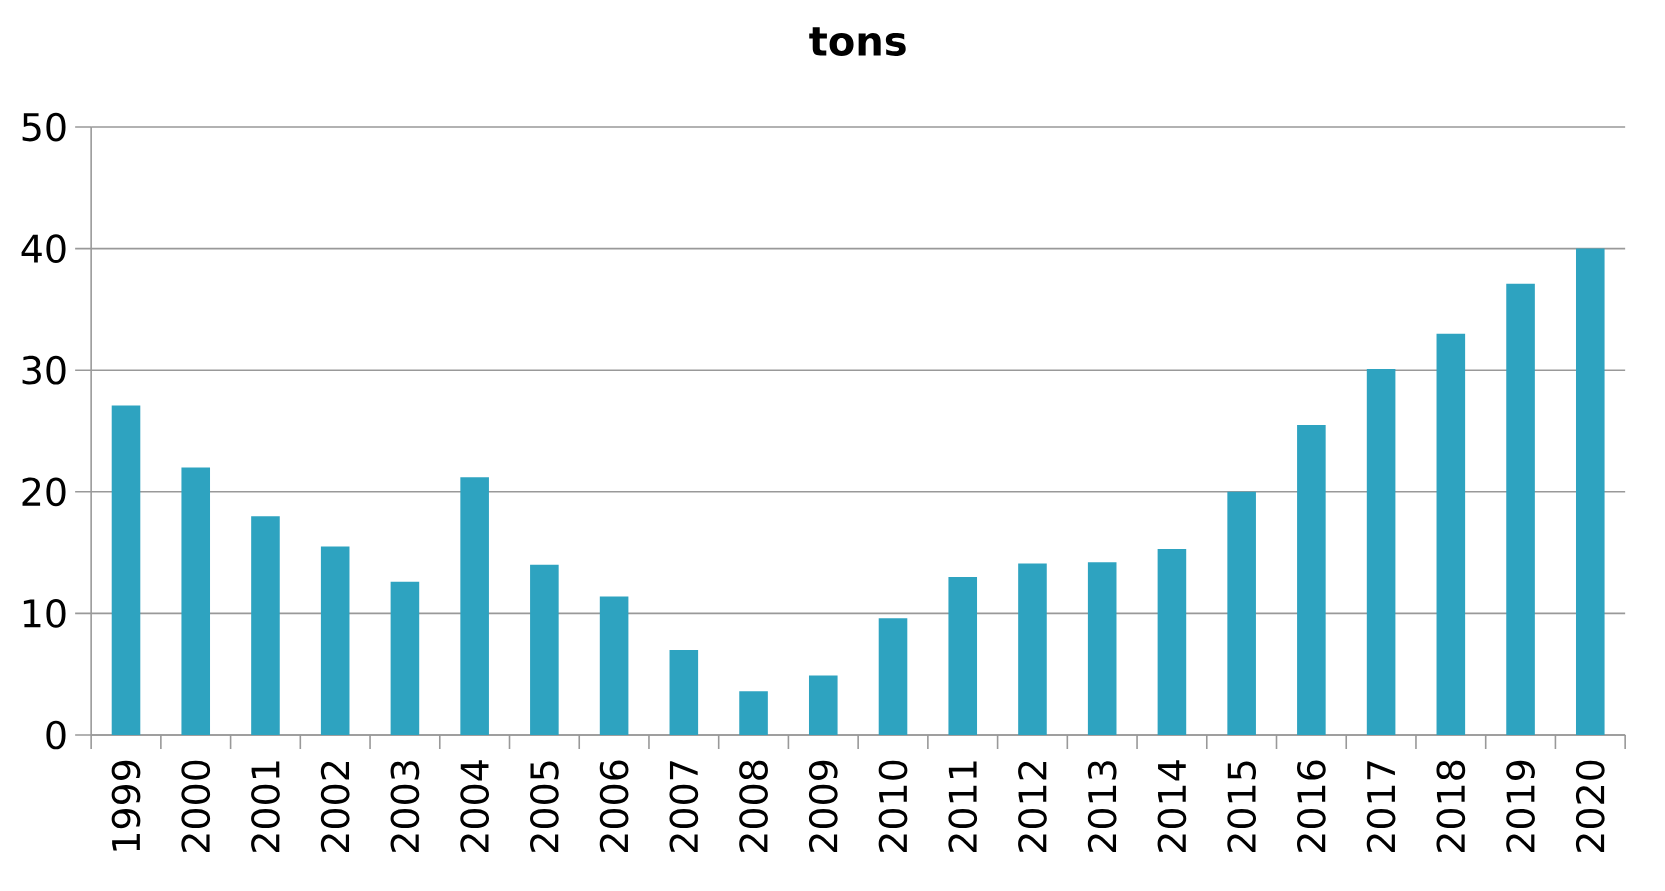 The height and width of the screenshot is (891, 1665). I want to click on x-tick-label: 2020, so click(1590, 806).